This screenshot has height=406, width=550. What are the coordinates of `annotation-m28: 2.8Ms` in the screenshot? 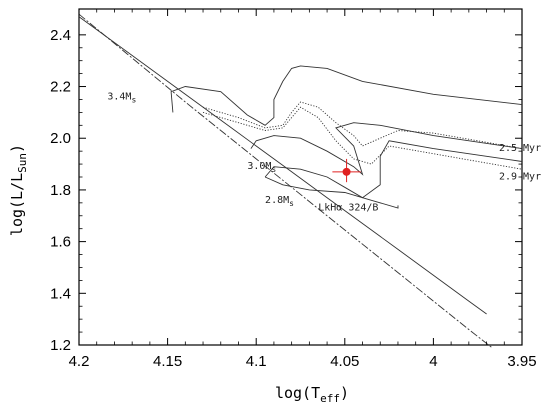 It's located at (279, 201).